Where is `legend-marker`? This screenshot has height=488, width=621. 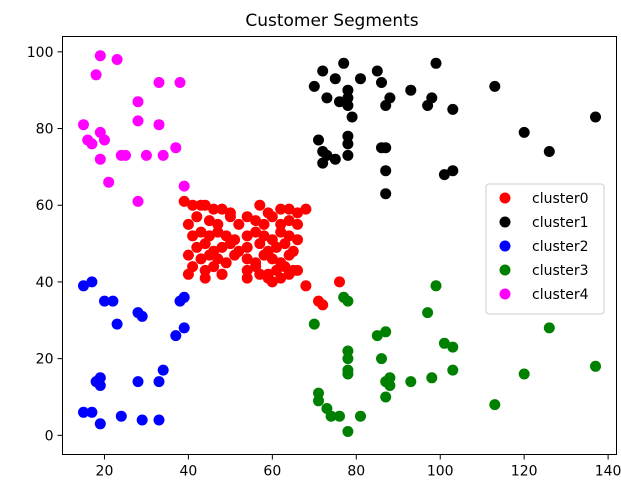
legend-marker is located at coordinates (505, 222).